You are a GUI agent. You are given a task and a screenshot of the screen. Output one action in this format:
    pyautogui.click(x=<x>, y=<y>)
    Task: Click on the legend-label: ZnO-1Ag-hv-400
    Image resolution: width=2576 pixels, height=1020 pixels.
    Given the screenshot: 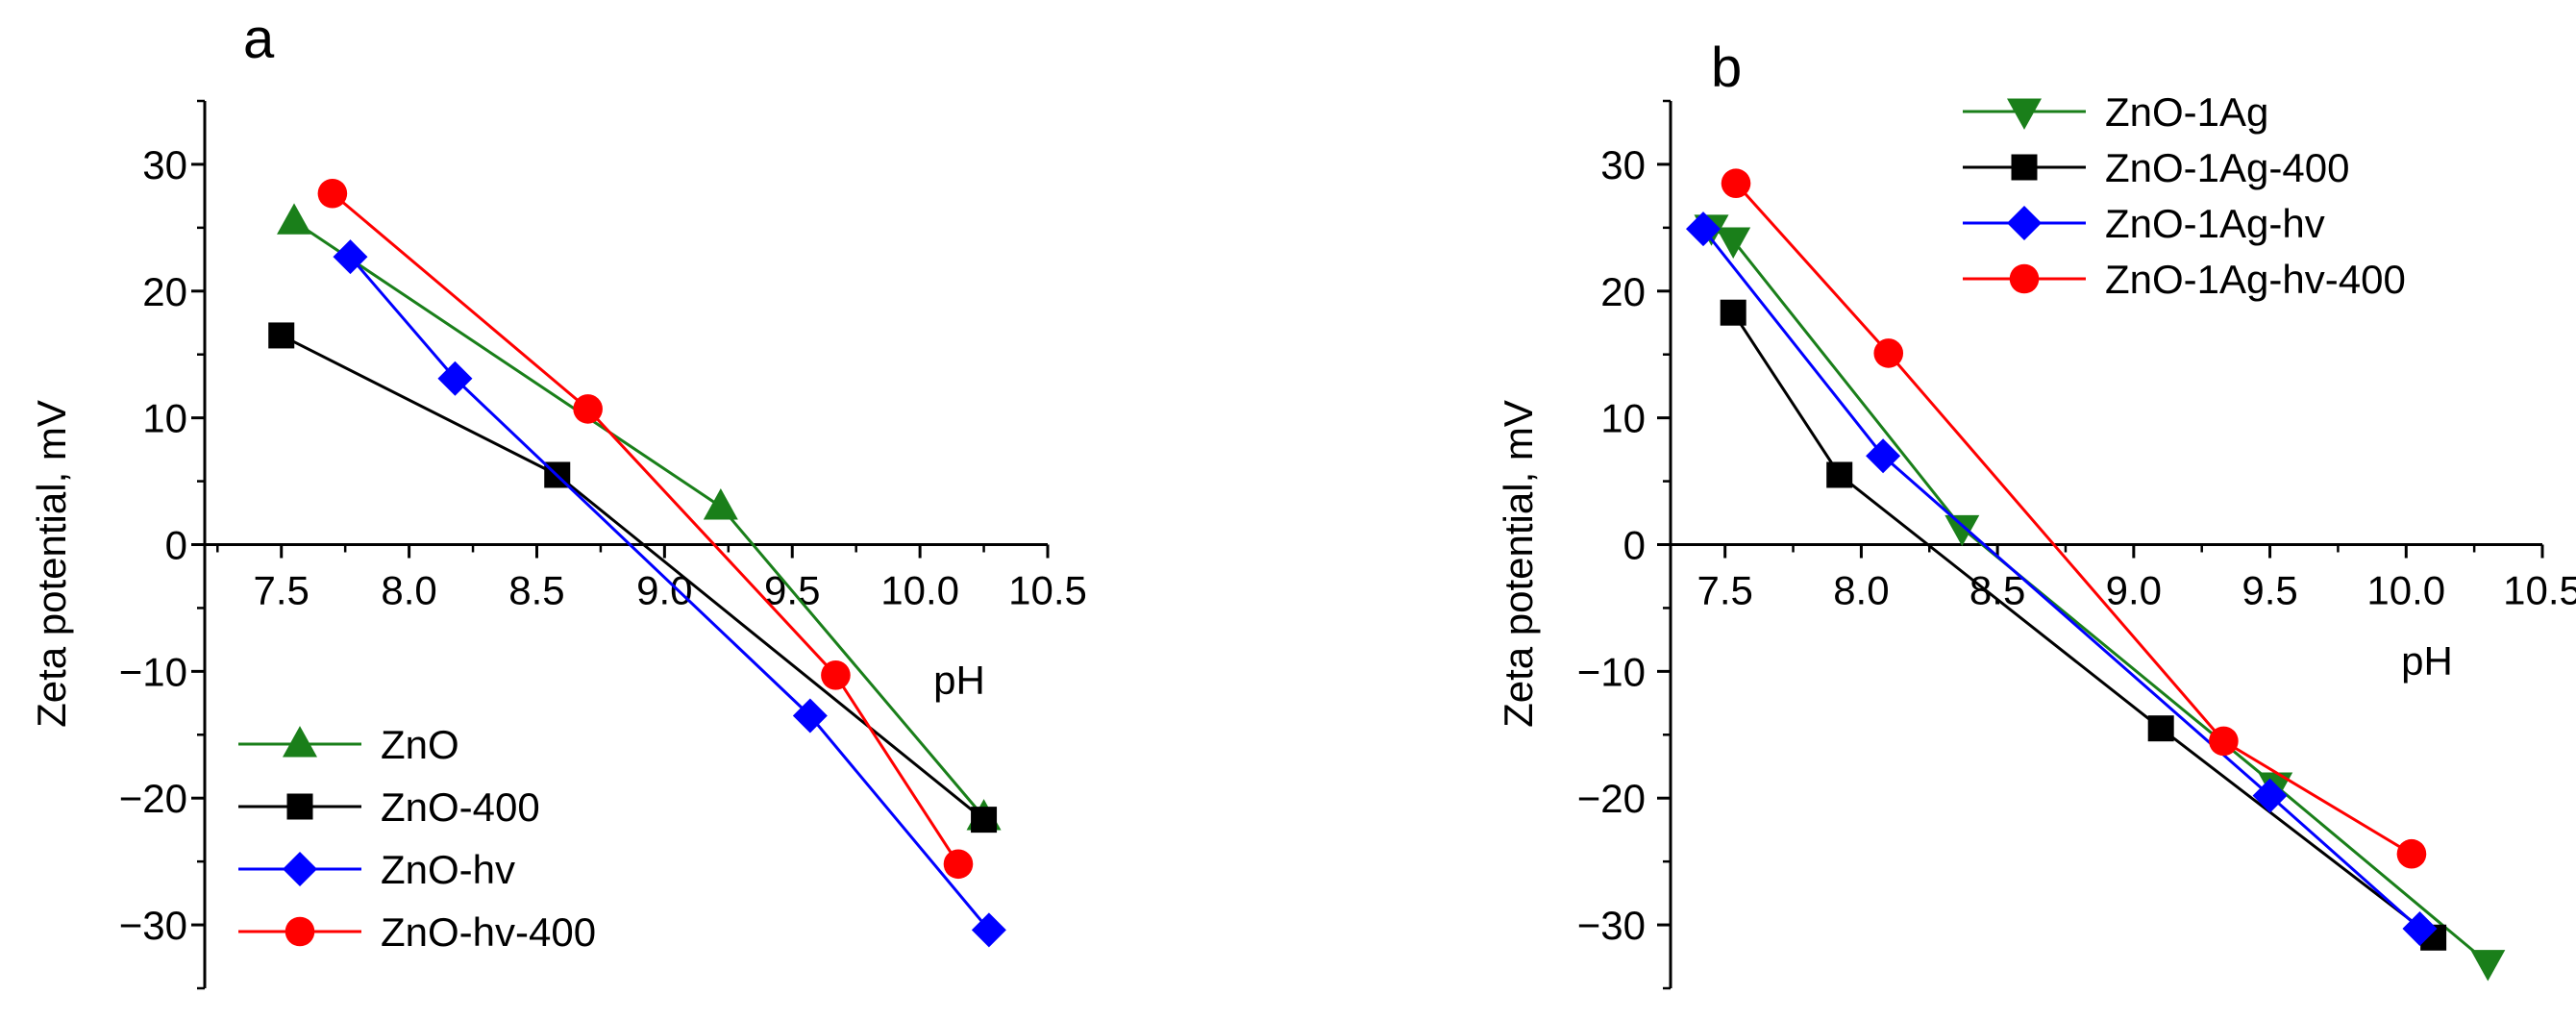 What is the action you would take?
    pyautogui.click(x=2256, y=279)
    